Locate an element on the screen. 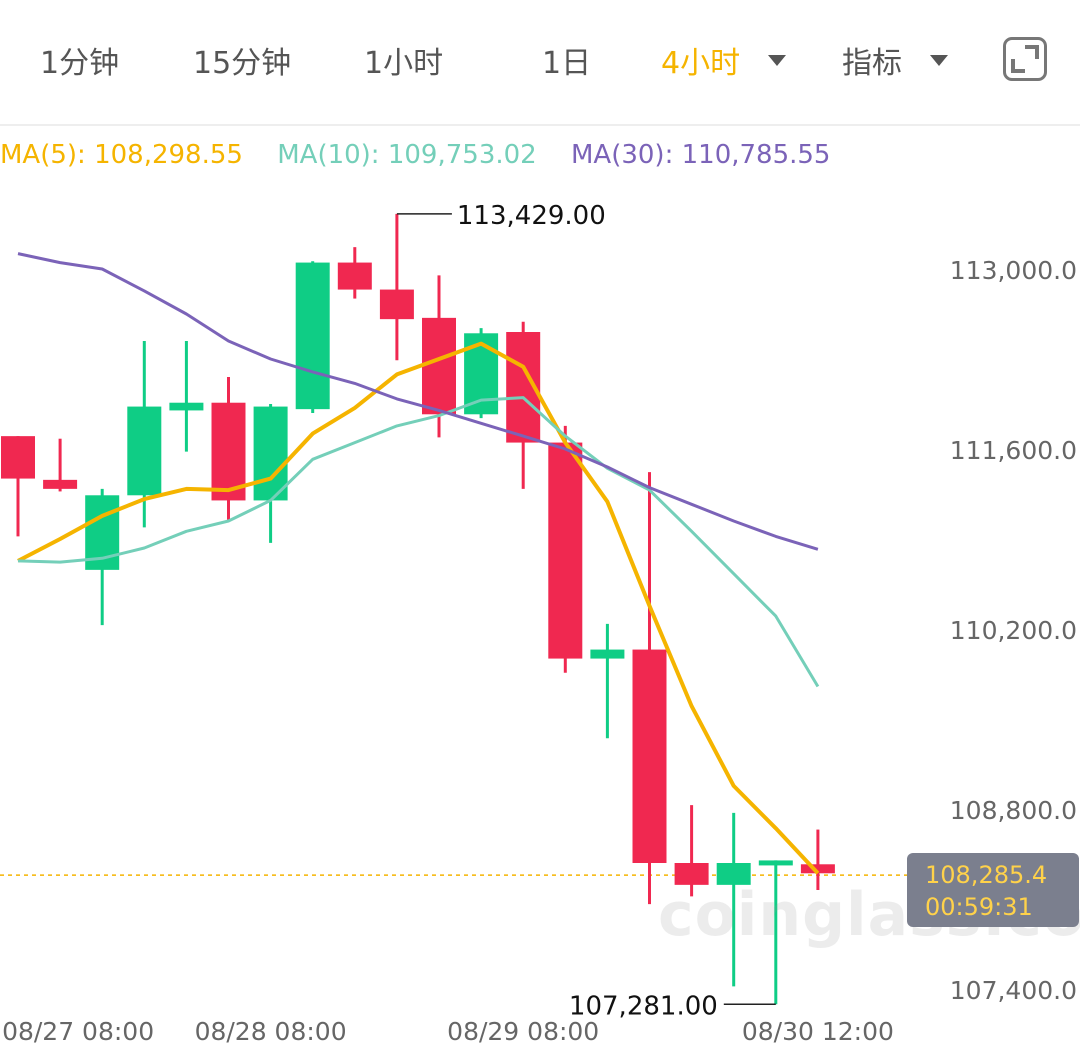  ma10-value: 109,753.02 is located at coordinates (462, 155).